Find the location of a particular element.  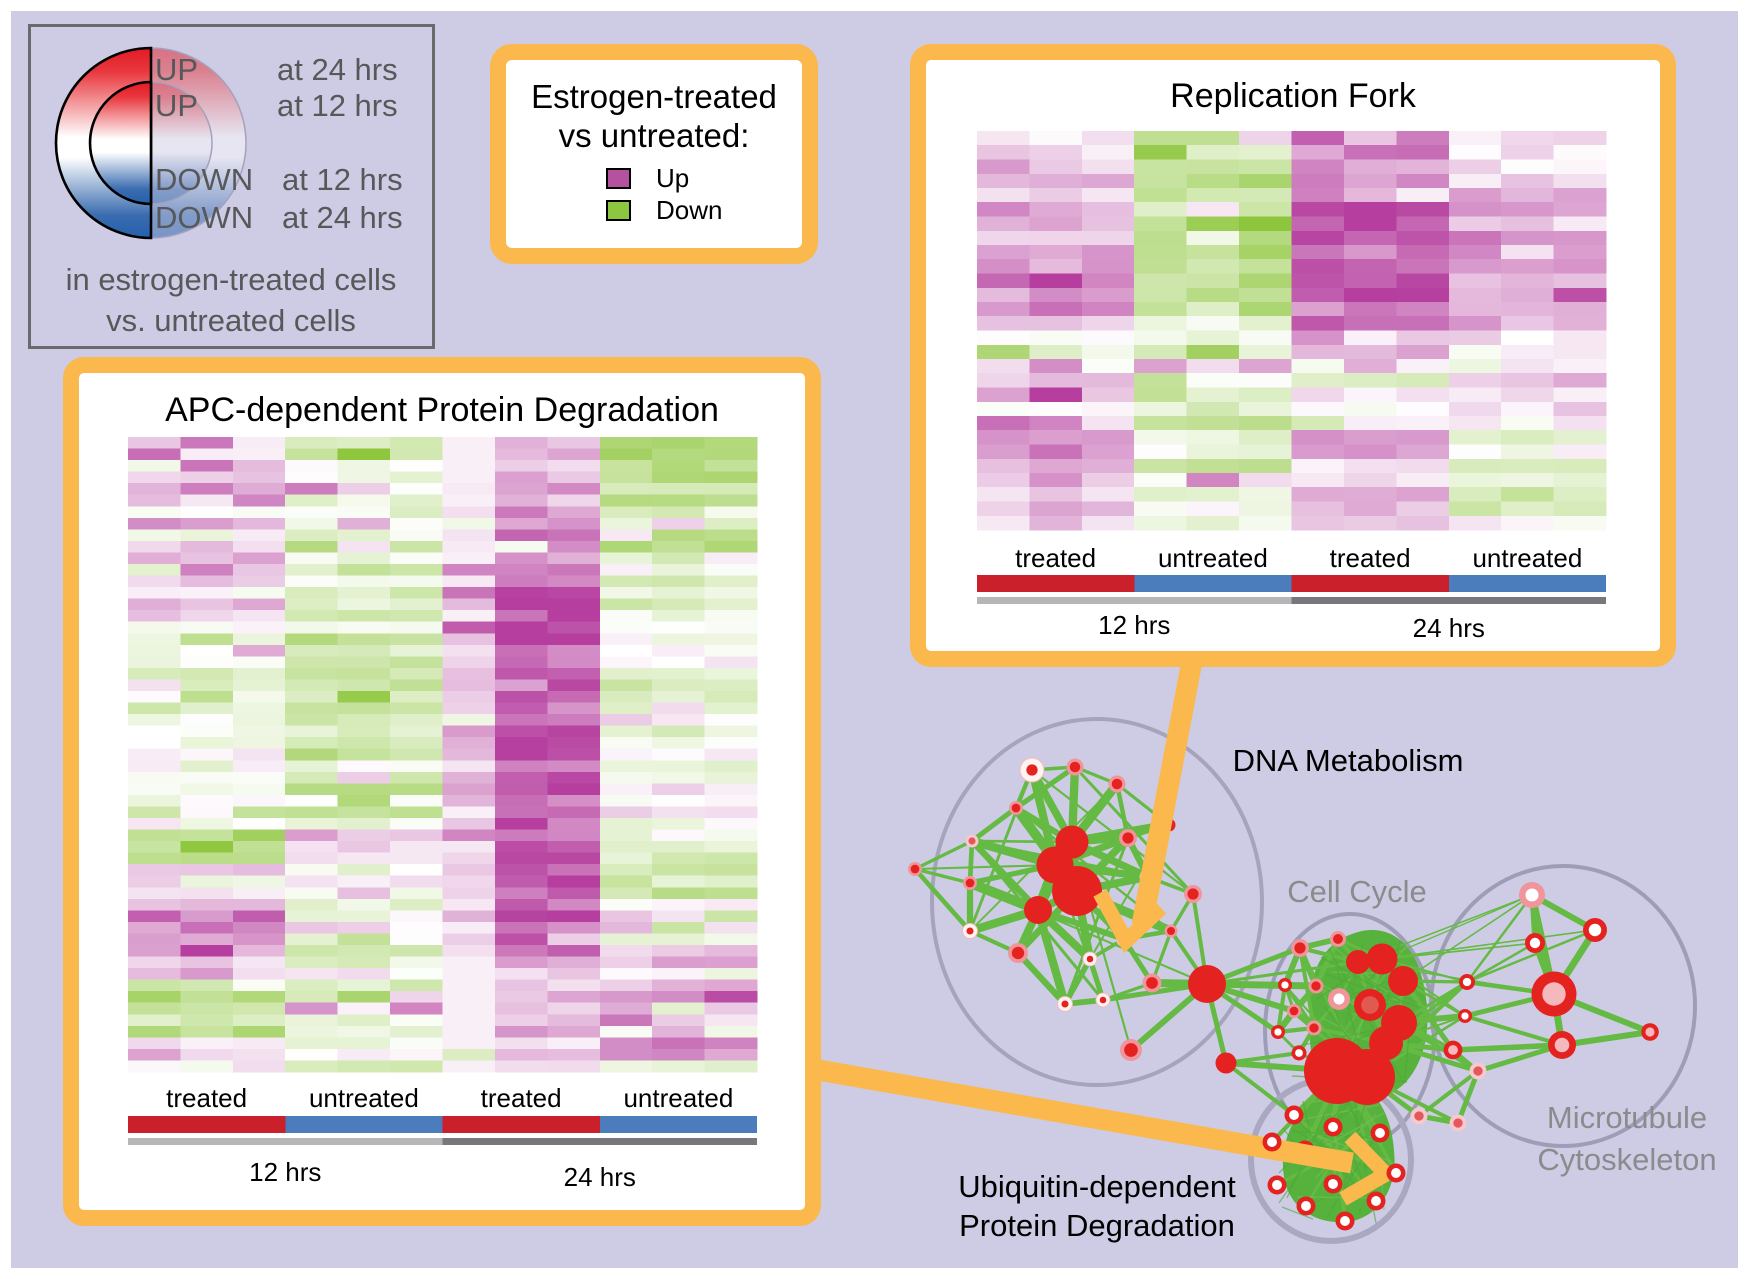

svg-text: vs untreated: is located at coordinates (654, 135).